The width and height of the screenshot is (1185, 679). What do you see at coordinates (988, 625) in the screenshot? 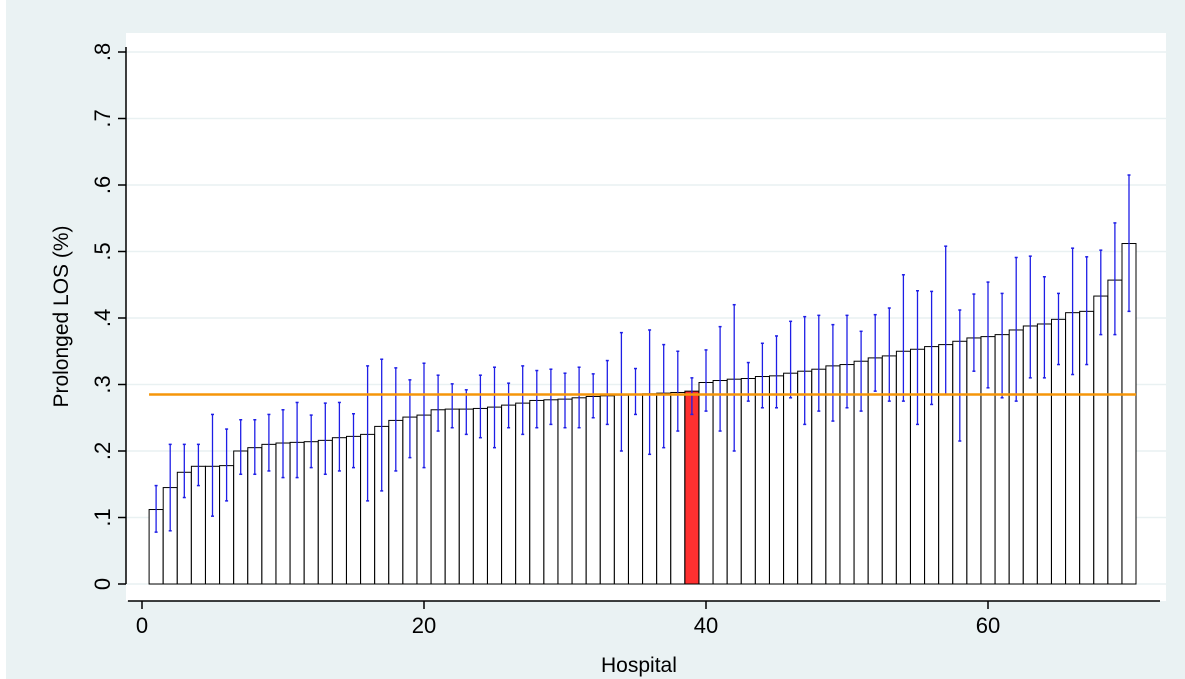
I see `x-tick-label: 60` at bounding box center [988, 625].